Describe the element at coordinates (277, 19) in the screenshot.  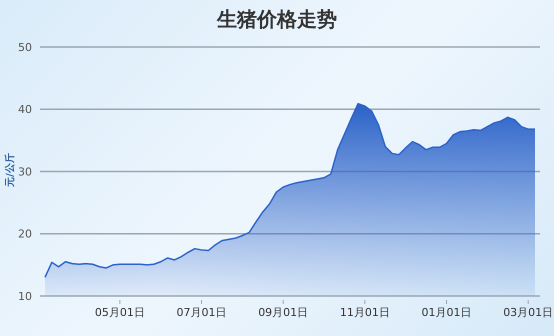
I see `chart-title: 生猪价格走势` at that location.